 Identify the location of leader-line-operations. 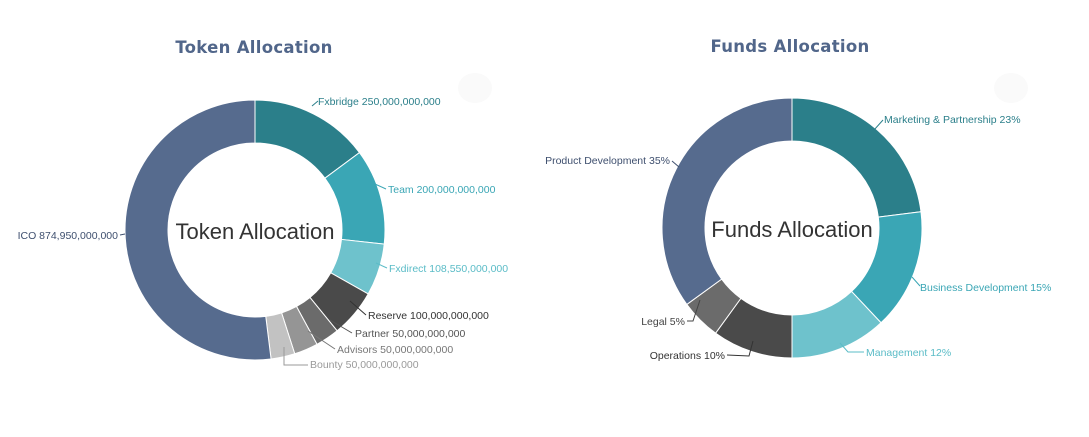
(740, 348).